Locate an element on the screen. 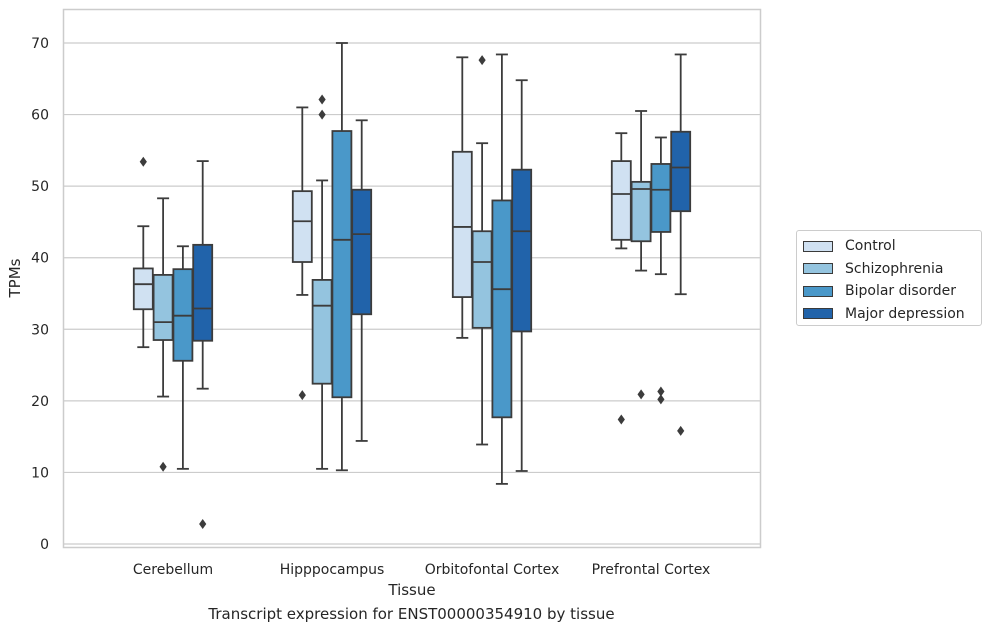 This screenshot has width=993, height=634. legend-label: Control is located at coordinates (870, 246).